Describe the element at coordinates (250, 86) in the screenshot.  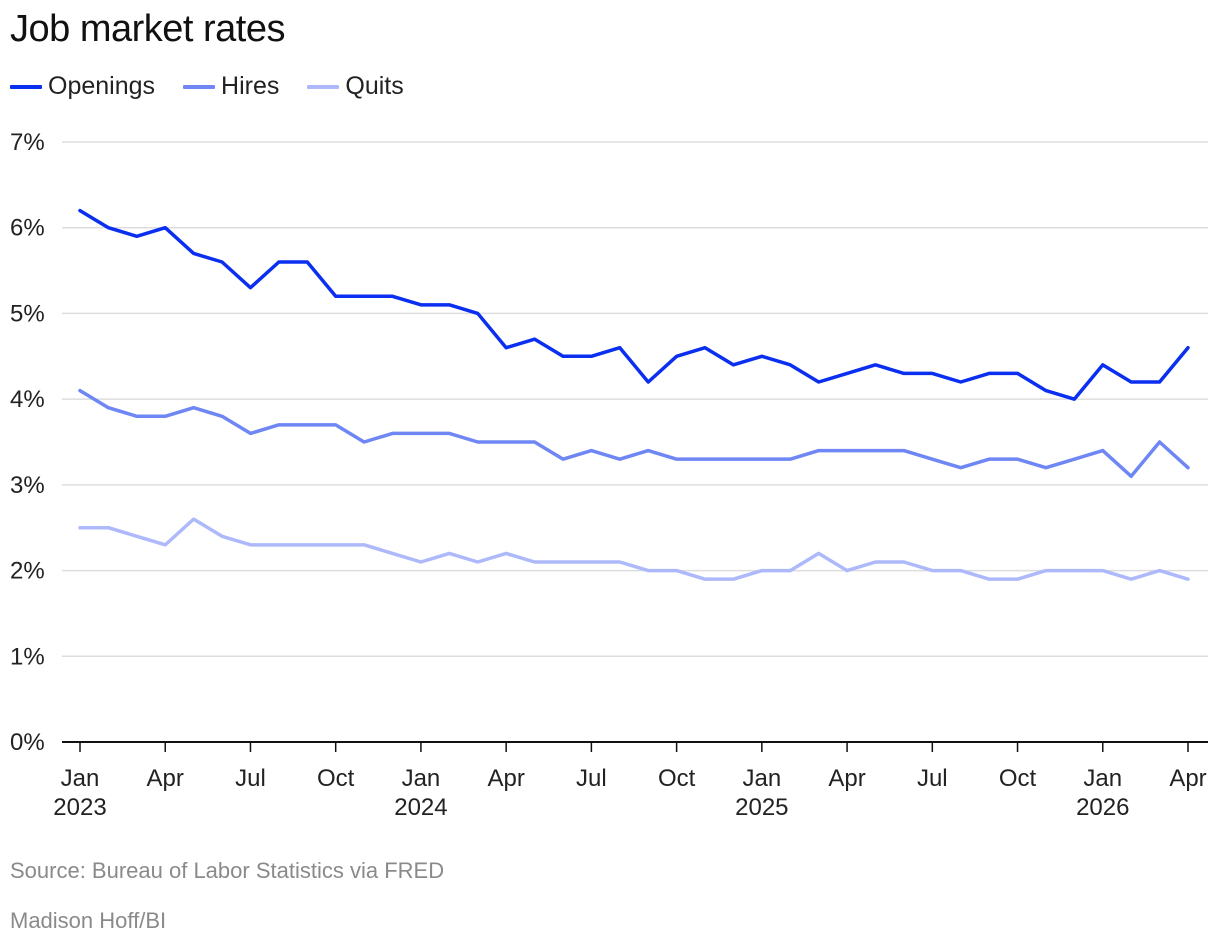
I see `legend-label-hires: Hires` at that location.